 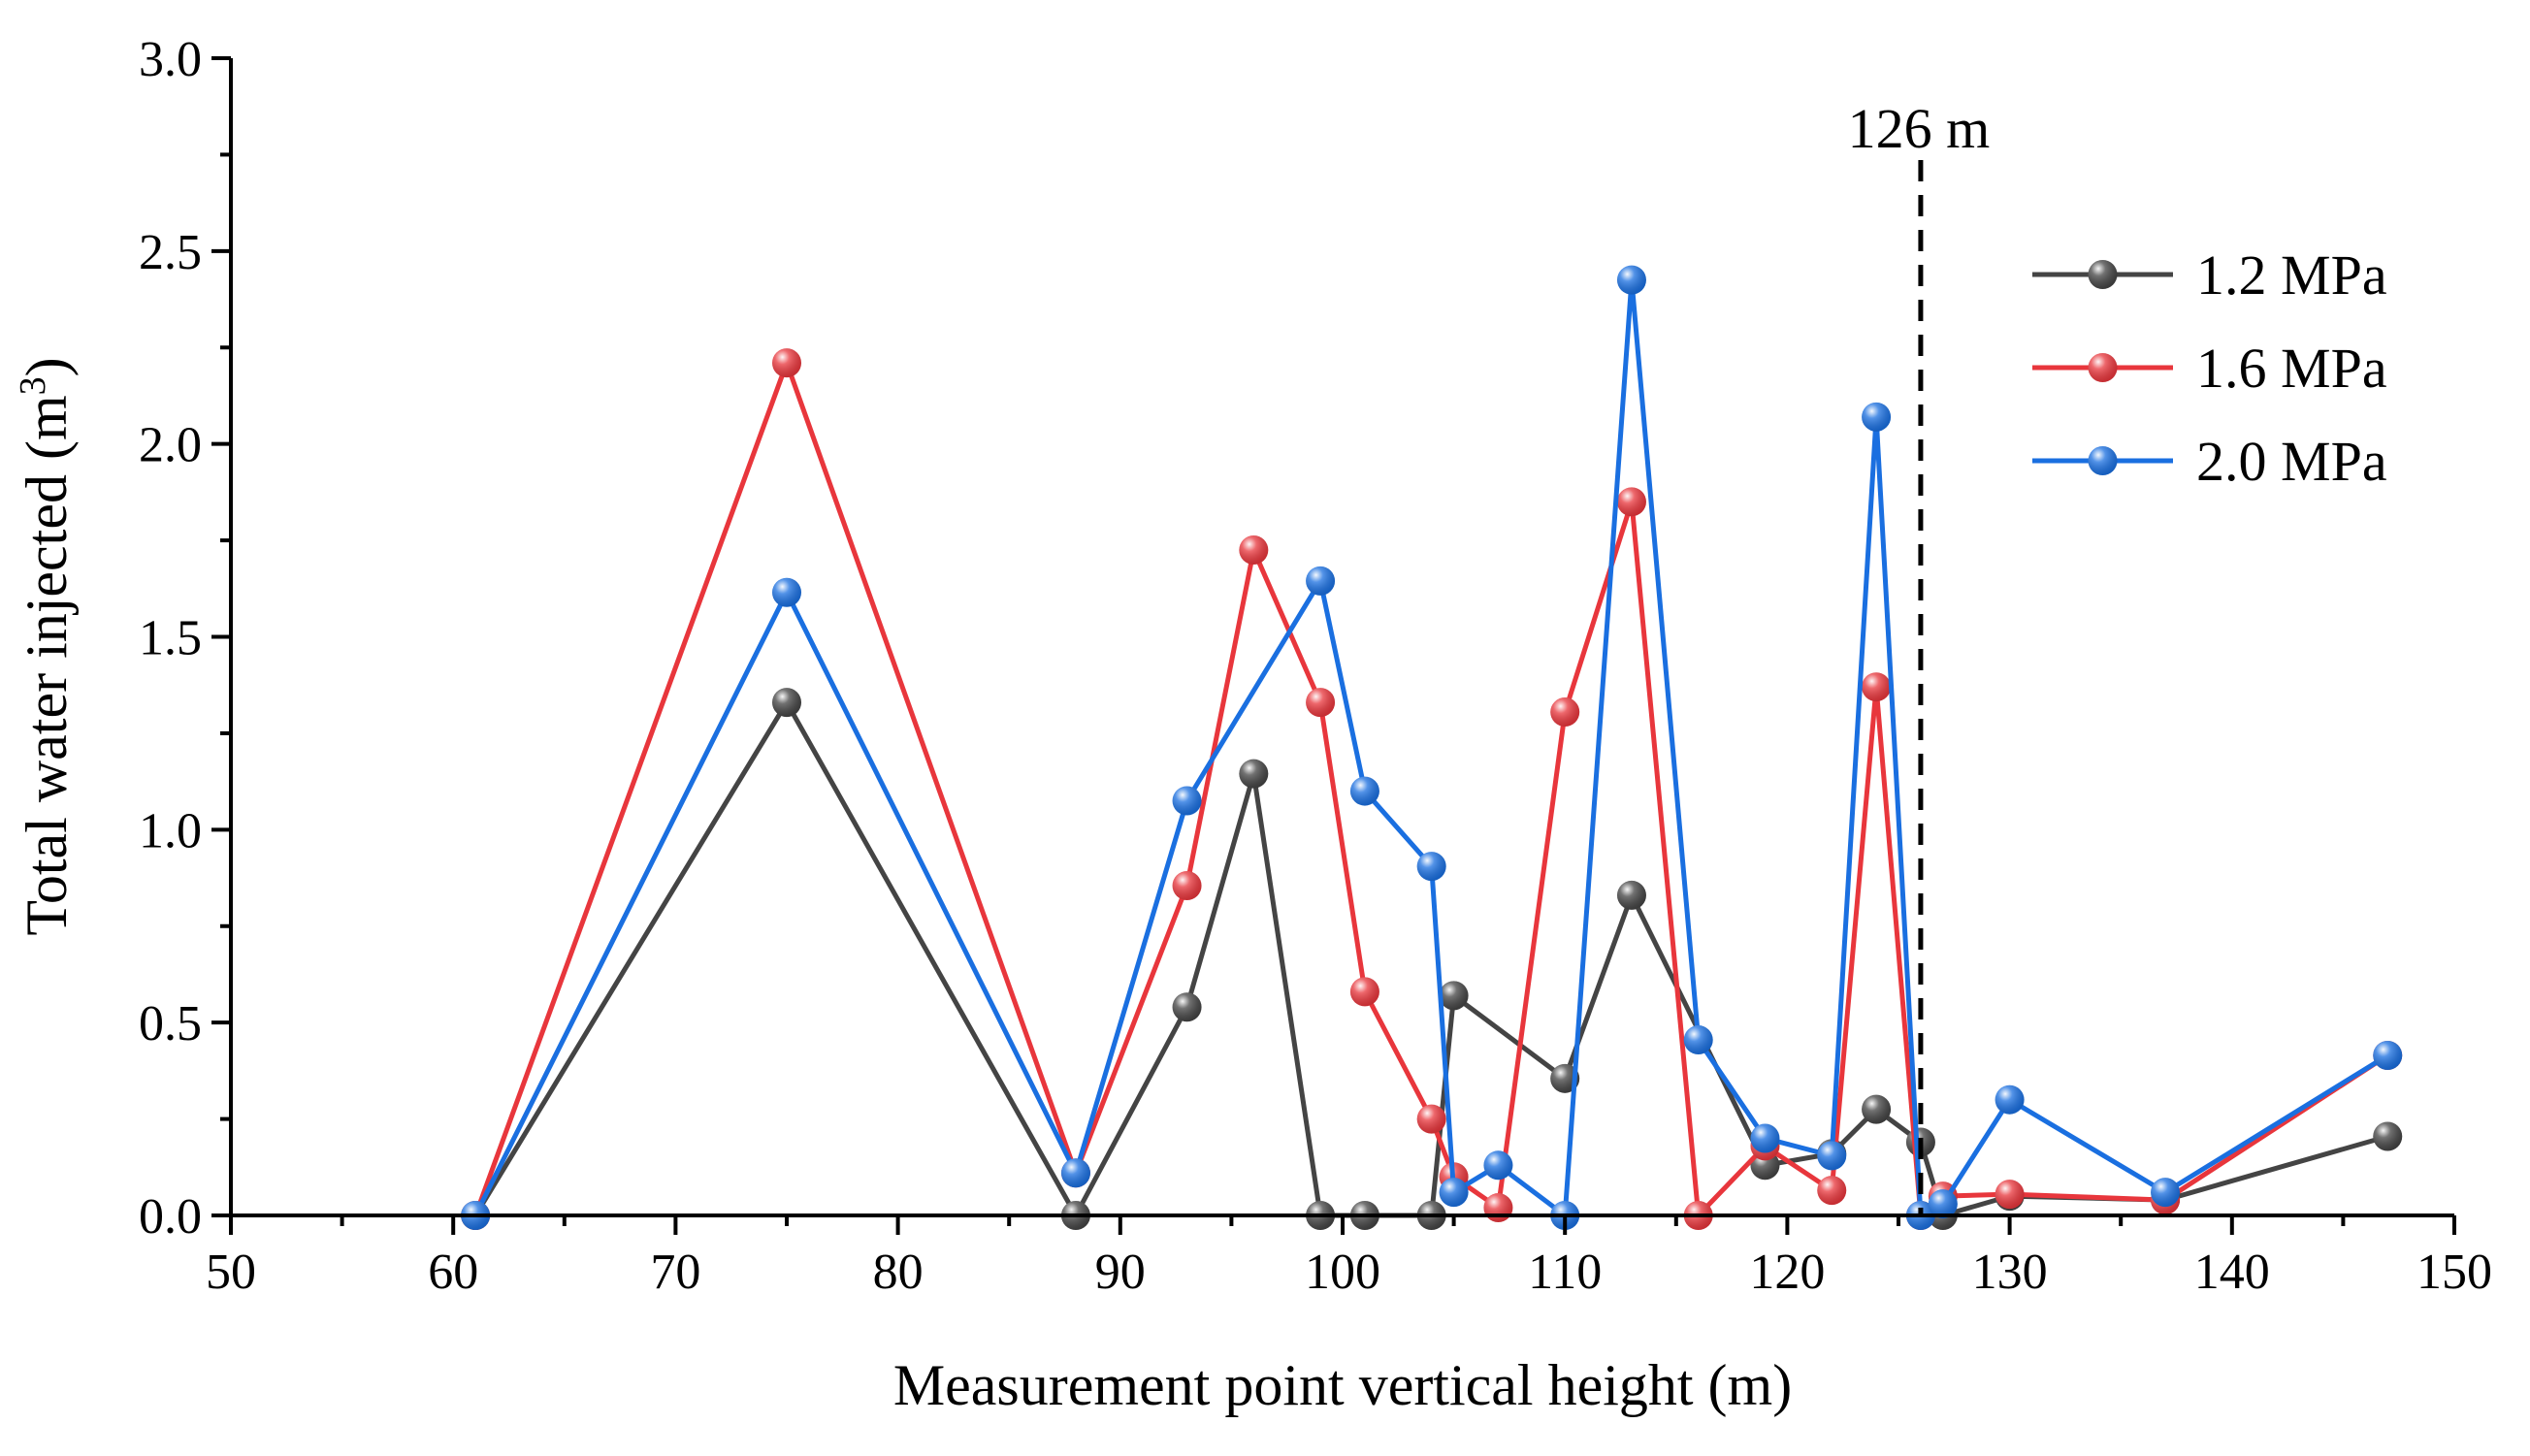 What do you see at coordinates (1121, 1272) in the screenshot?
I see `x-tick-label: 90` at bounding box center [1121, 1272].